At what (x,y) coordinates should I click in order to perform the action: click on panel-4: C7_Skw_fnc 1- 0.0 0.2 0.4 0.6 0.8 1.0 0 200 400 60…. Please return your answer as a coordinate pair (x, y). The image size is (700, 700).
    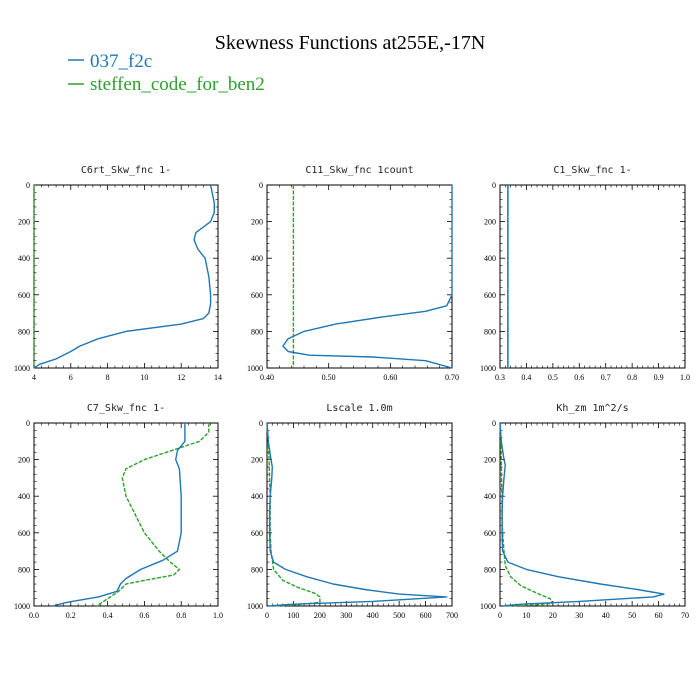
    Looking at the image, I should click on (118, 511).